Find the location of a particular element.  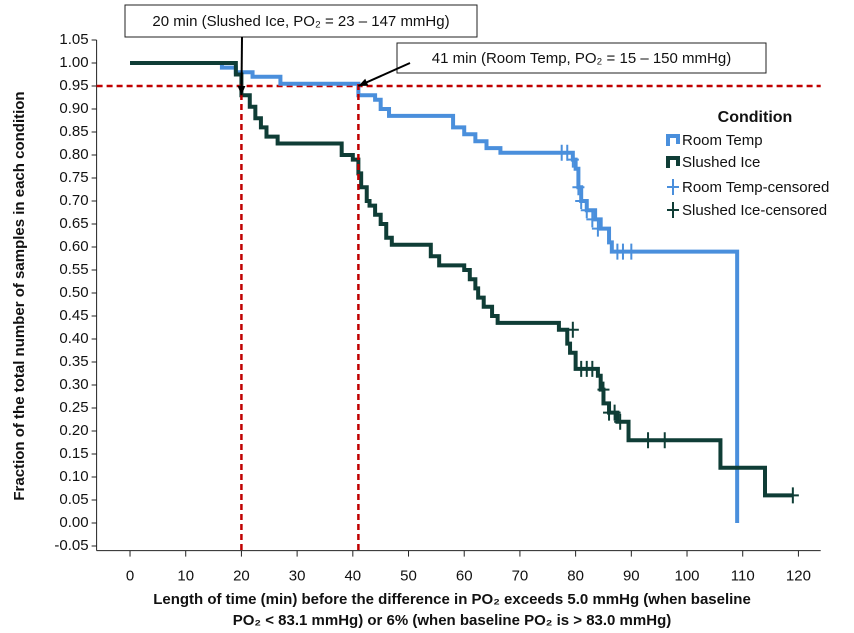

x-tick-label: 30 is located at coordinates (297, 576).